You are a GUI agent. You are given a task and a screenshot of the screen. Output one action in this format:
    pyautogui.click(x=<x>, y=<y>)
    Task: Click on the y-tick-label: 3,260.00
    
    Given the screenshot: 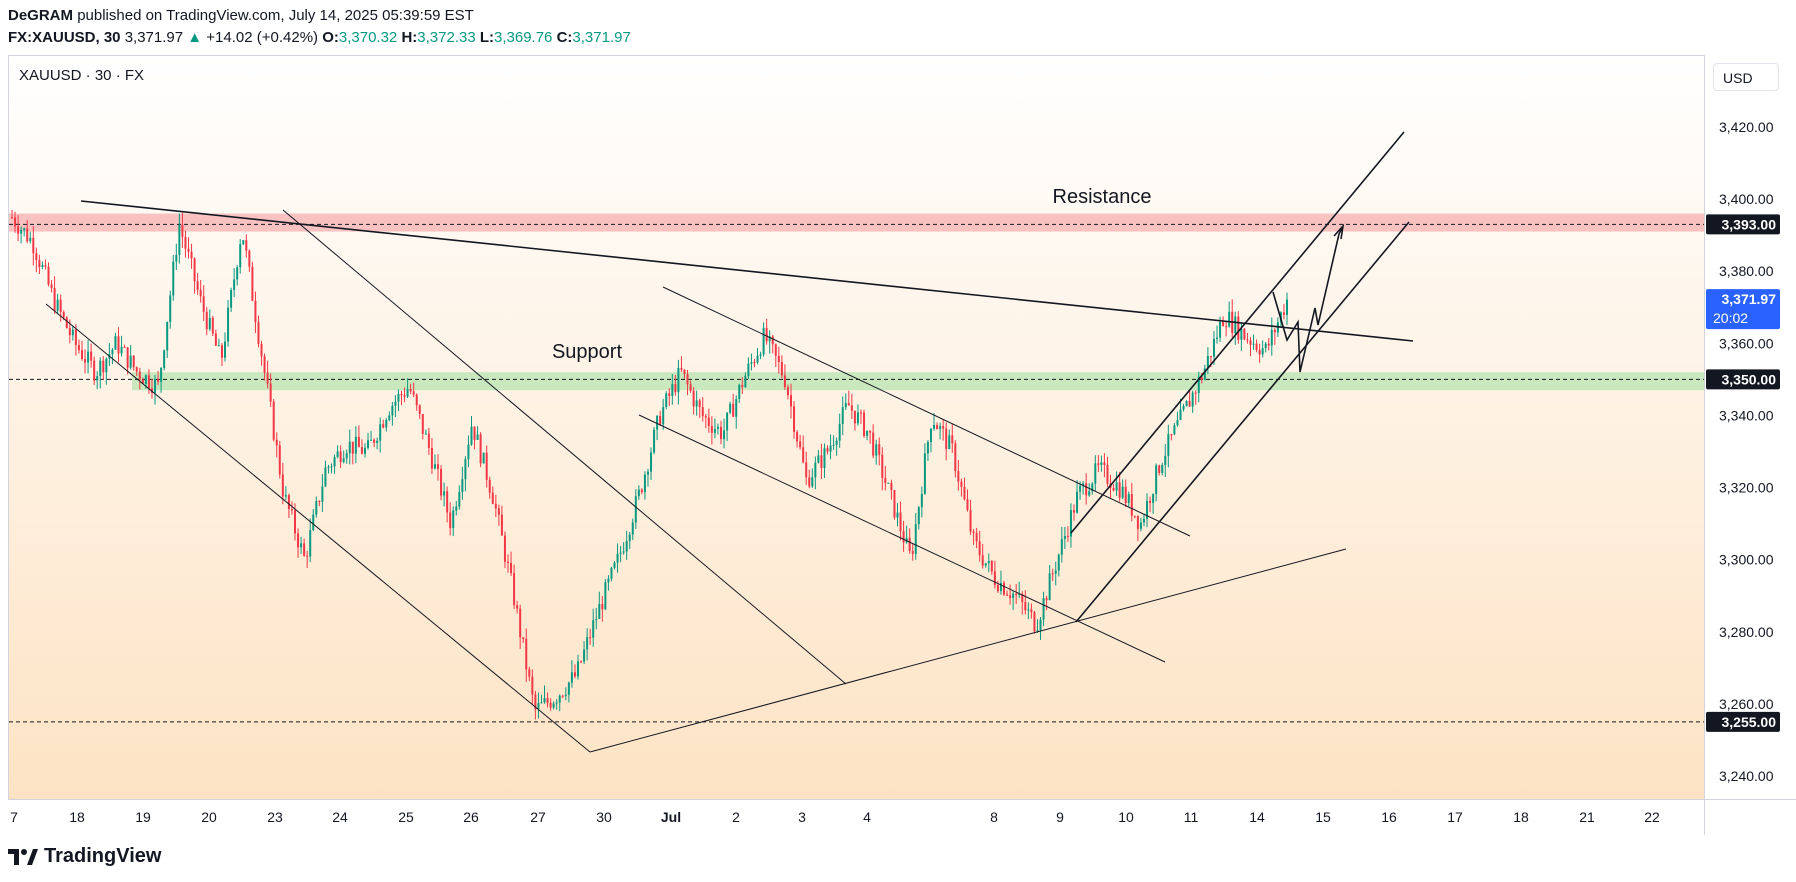 What is the action you would take?
    pyautogui.click(x=1746, y=704)
    